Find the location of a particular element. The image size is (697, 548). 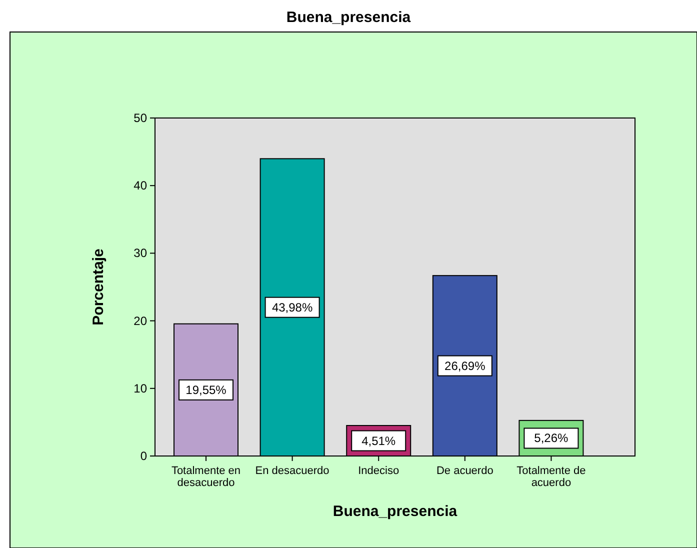

x-tick-label: Indeciso is located at coordinates (379, 471).